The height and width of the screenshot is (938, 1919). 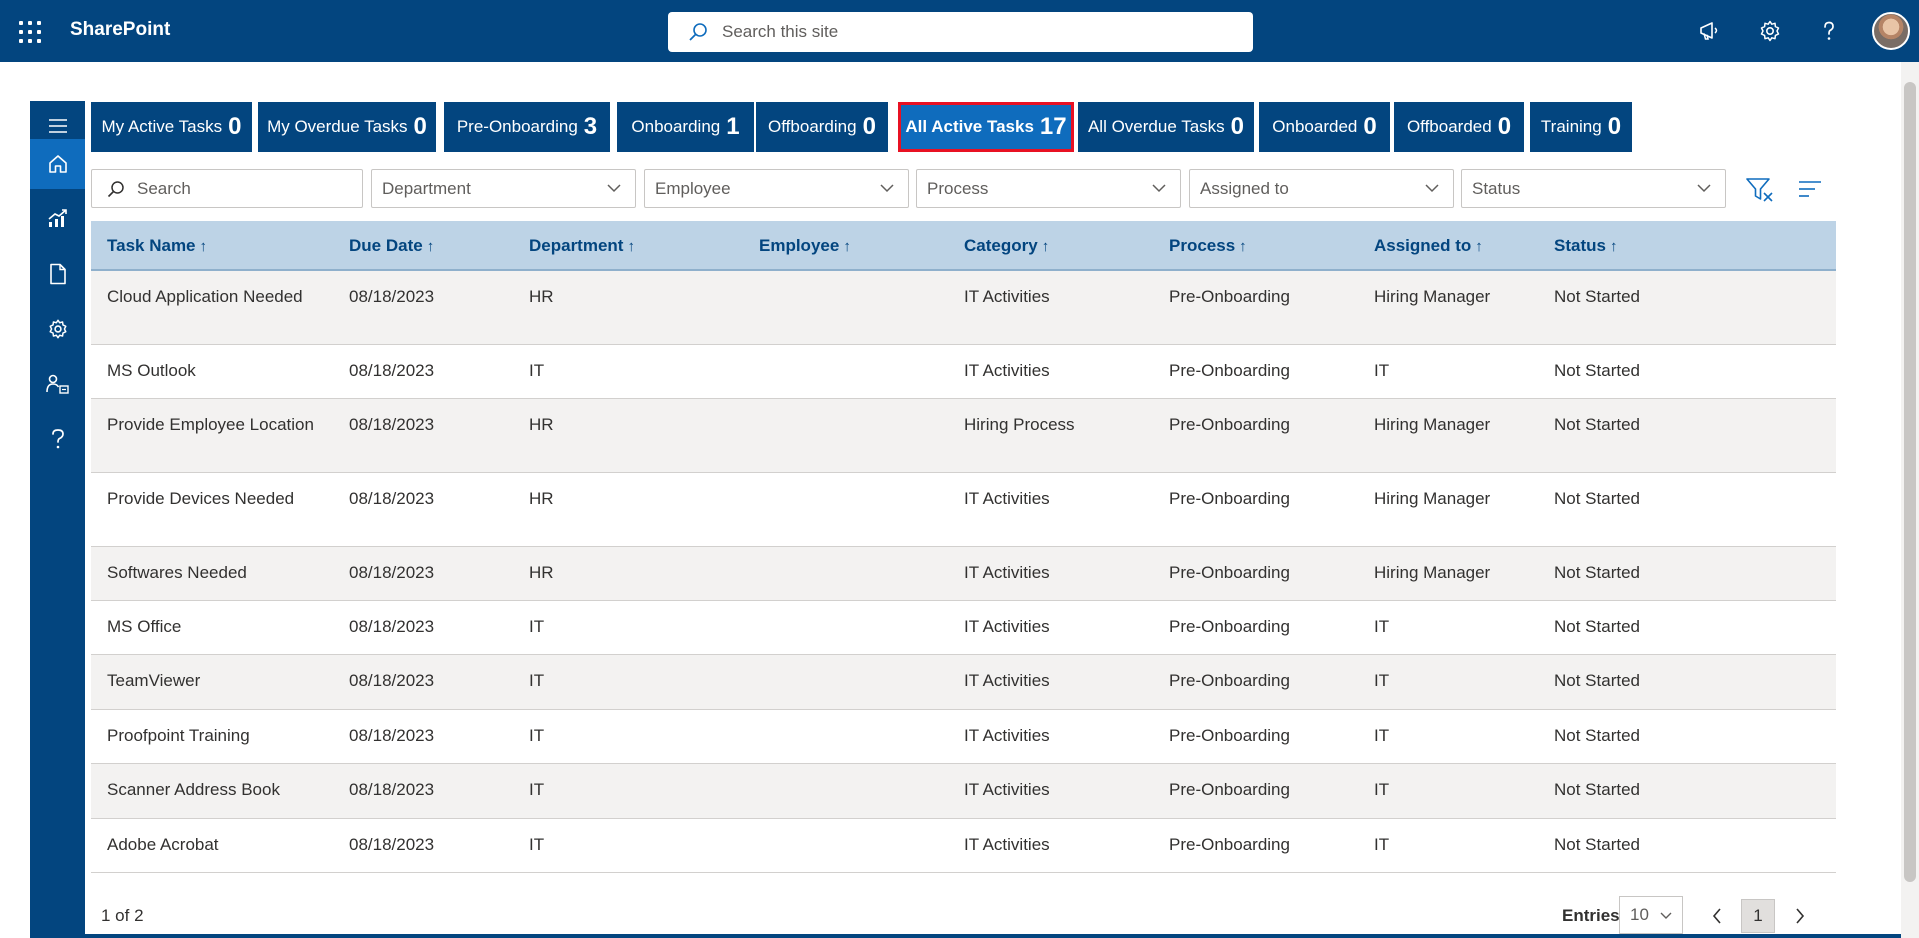 What do you see at coordinates (57, 439) in the screenshot?
I see `help-question-icon` at bounding box center [57, 439].